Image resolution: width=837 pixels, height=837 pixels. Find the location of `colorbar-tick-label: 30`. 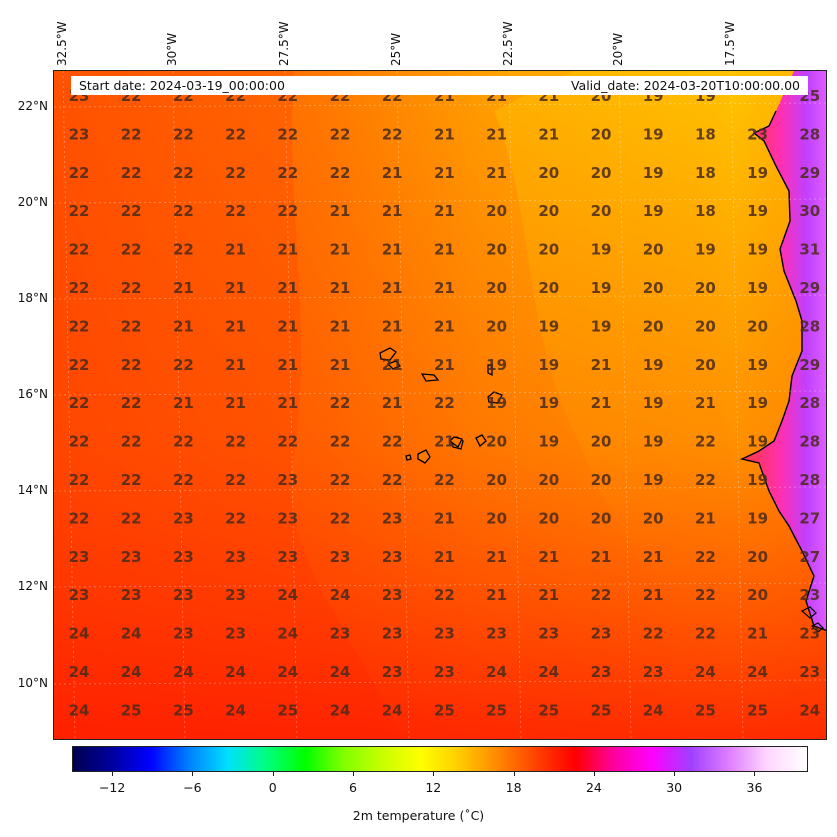

colorbar-tick-label: 30 is located at coordinates (674, 787).